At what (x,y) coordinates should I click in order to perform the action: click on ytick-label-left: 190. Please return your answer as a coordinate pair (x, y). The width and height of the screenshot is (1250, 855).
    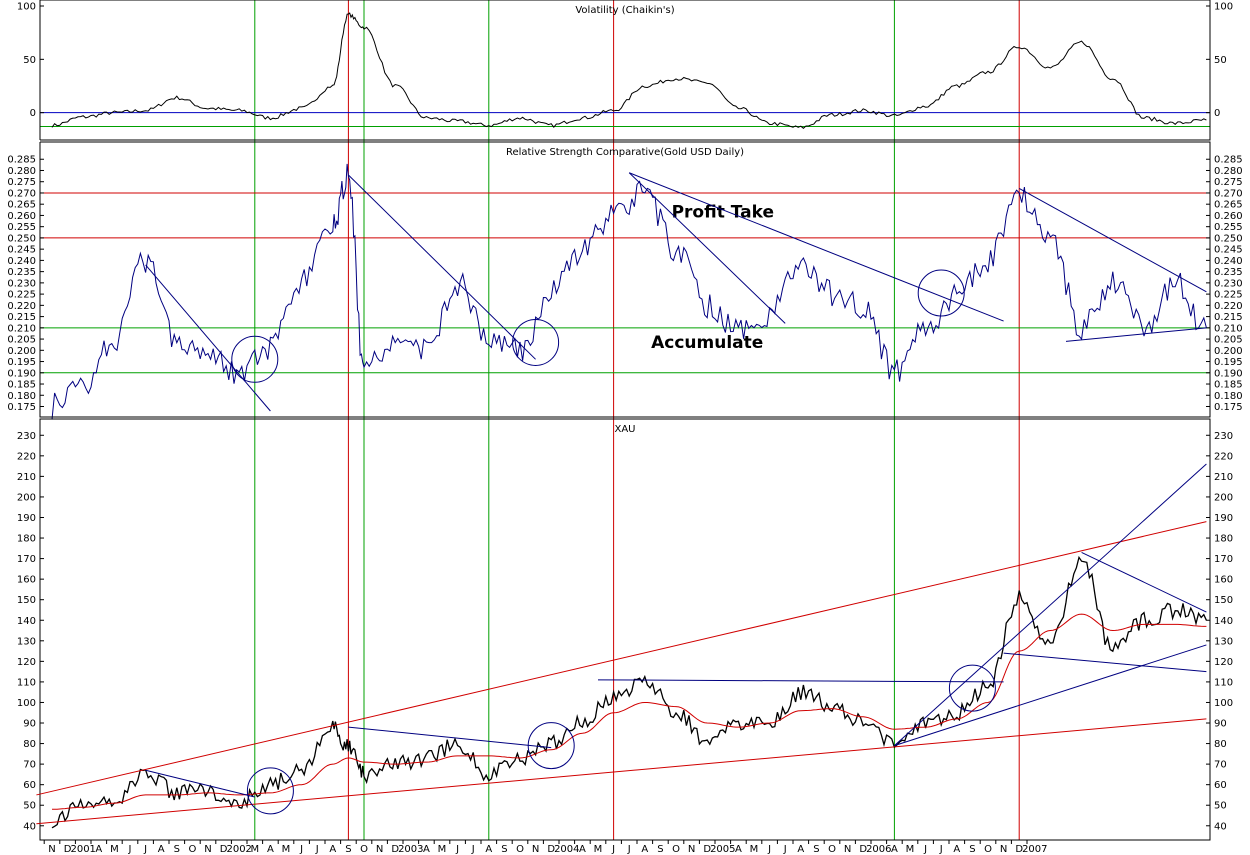
    Looking at the image, I should click on (26, 518).